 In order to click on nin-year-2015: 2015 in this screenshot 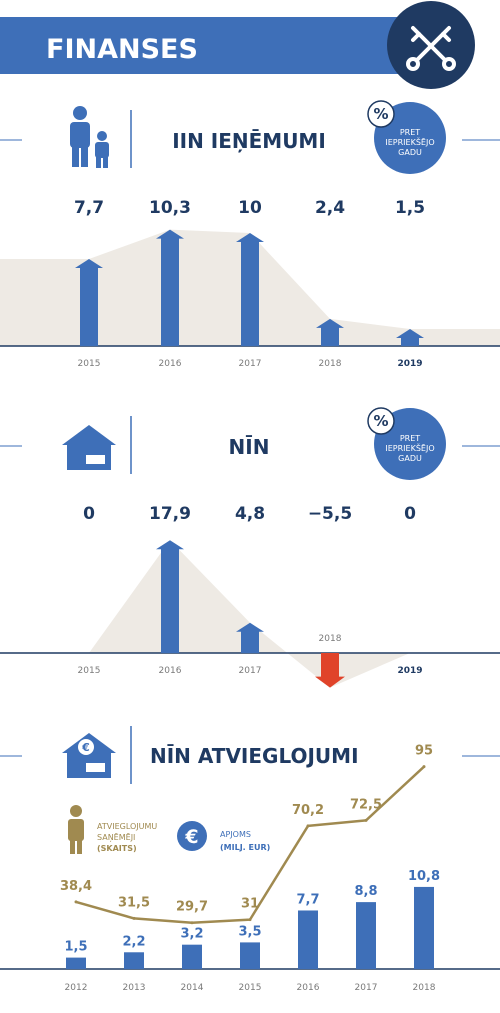, I will do `click(89, 671)`.